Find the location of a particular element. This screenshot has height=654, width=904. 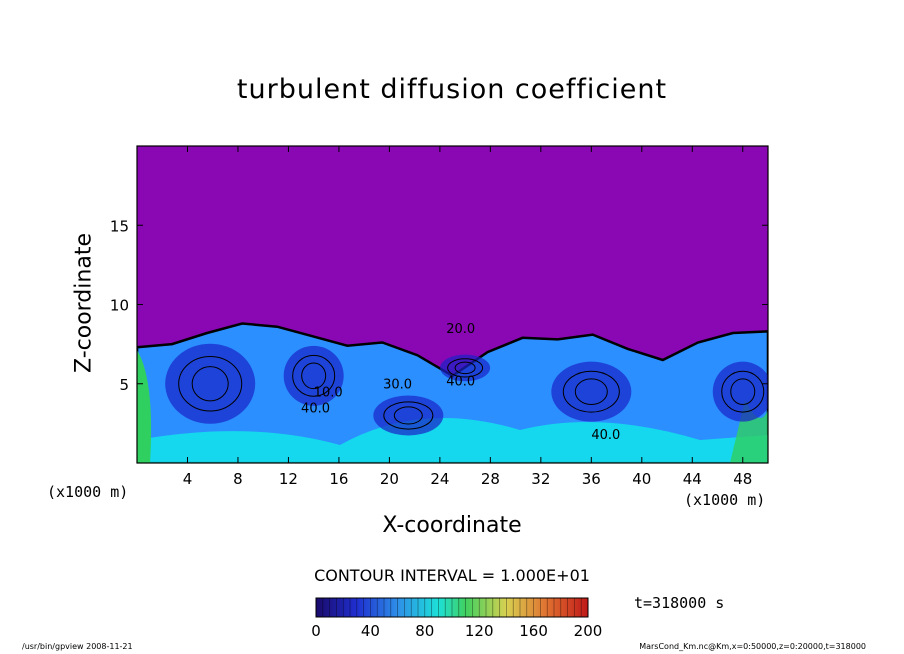

colorbar-tick-label-3: 120 is located at coordinates (479, 631).